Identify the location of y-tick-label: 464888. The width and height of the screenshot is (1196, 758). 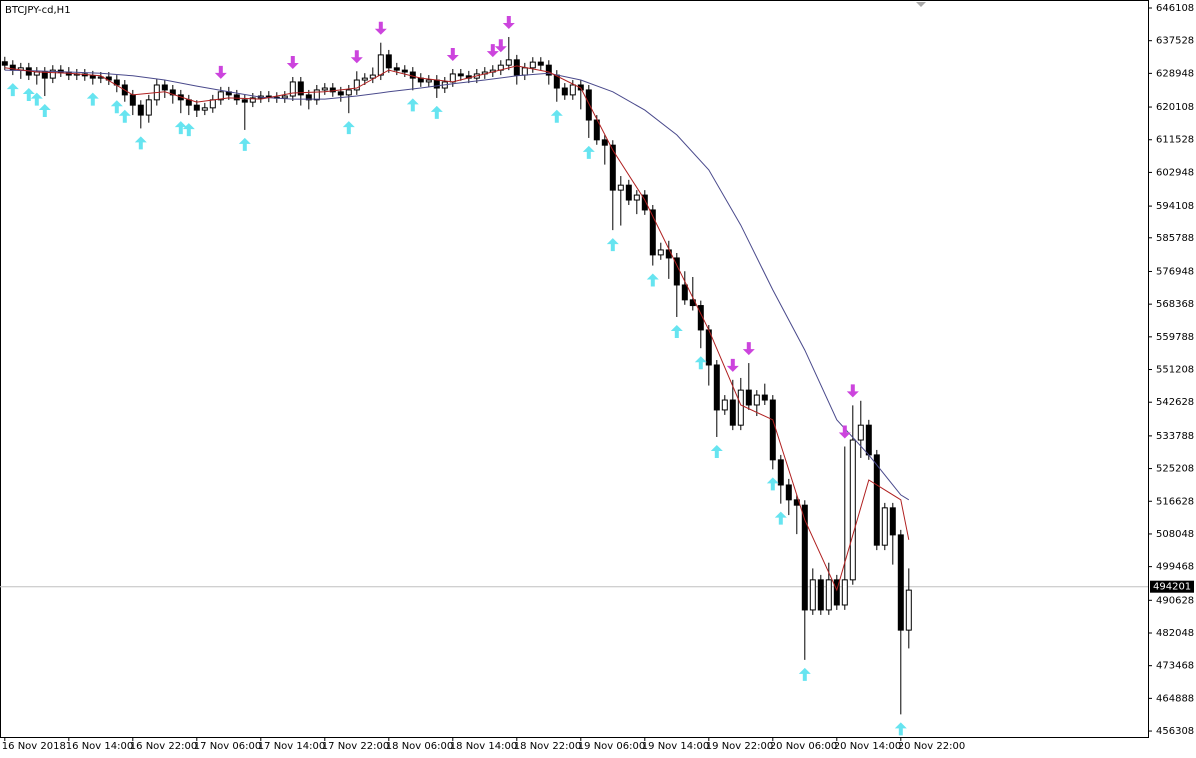
(1175, 698).